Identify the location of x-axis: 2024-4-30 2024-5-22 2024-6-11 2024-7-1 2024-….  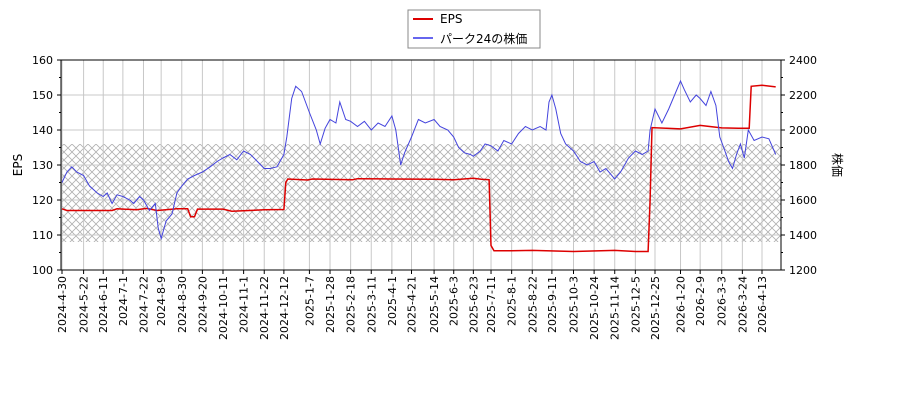
(412, 305).